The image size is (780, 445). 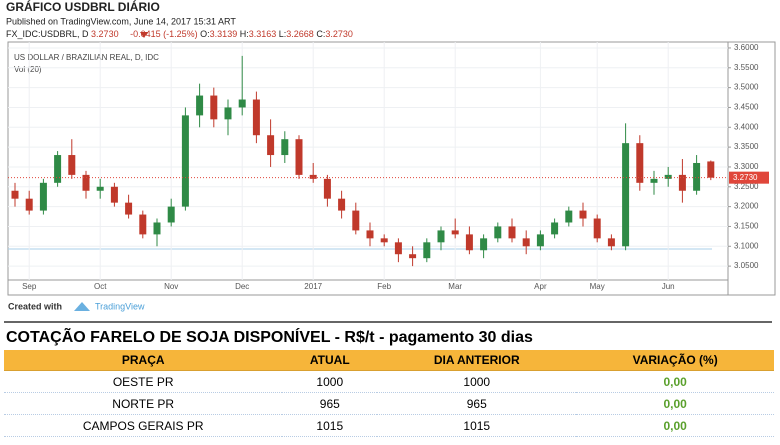 What do you see at coordinates (171, 286) in the screenshot?
I see `x-tick-label: Nov` at bounding box center [171, 286].